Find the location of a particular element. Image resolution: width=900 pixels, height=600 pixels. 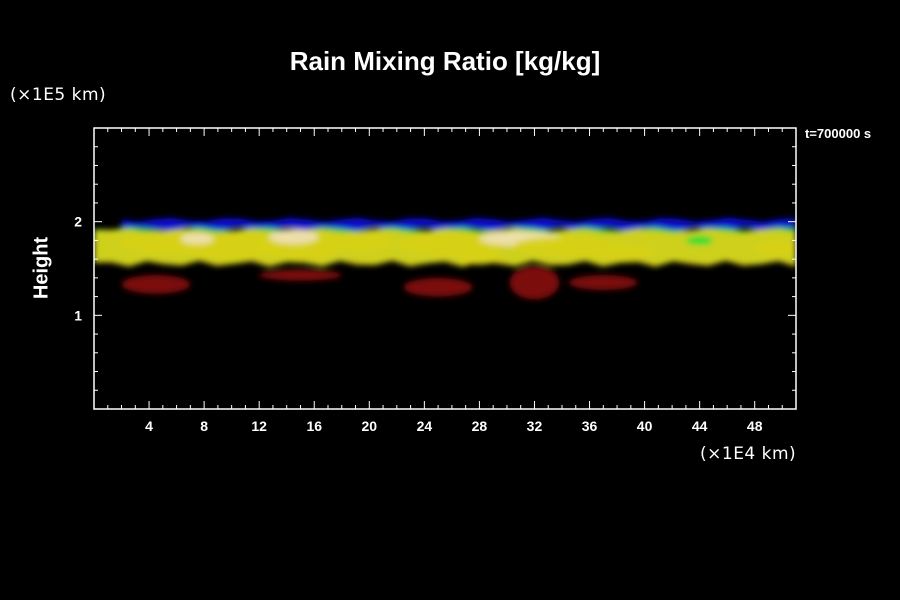

band-top is located at coordinates (458, 225).